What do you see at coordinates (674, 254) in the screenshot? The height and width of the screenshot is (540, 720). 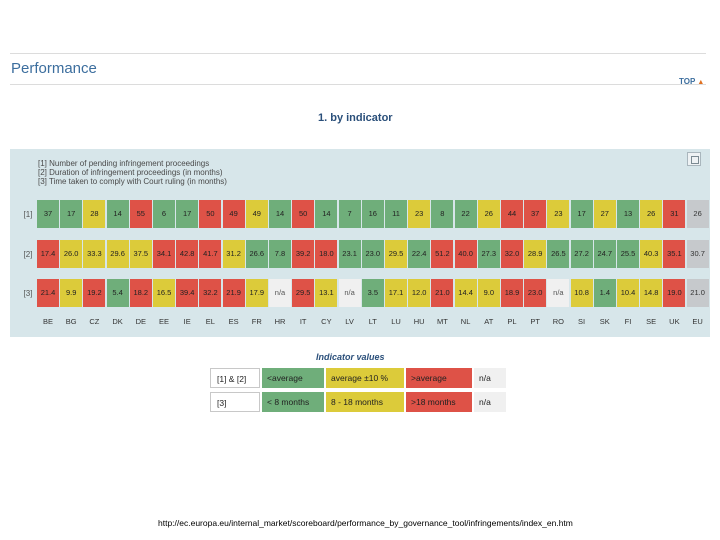 I see `indicator-cell: 35.1` at bounding box center [674, 254].